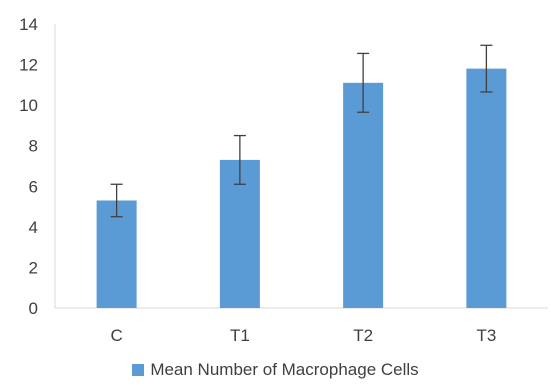 This screenshot has width=551, height=385. What do you see at coordinates (33, 227) in the screenshot?
I see `y-tick-label: 4` at bounding box center [33, 227].